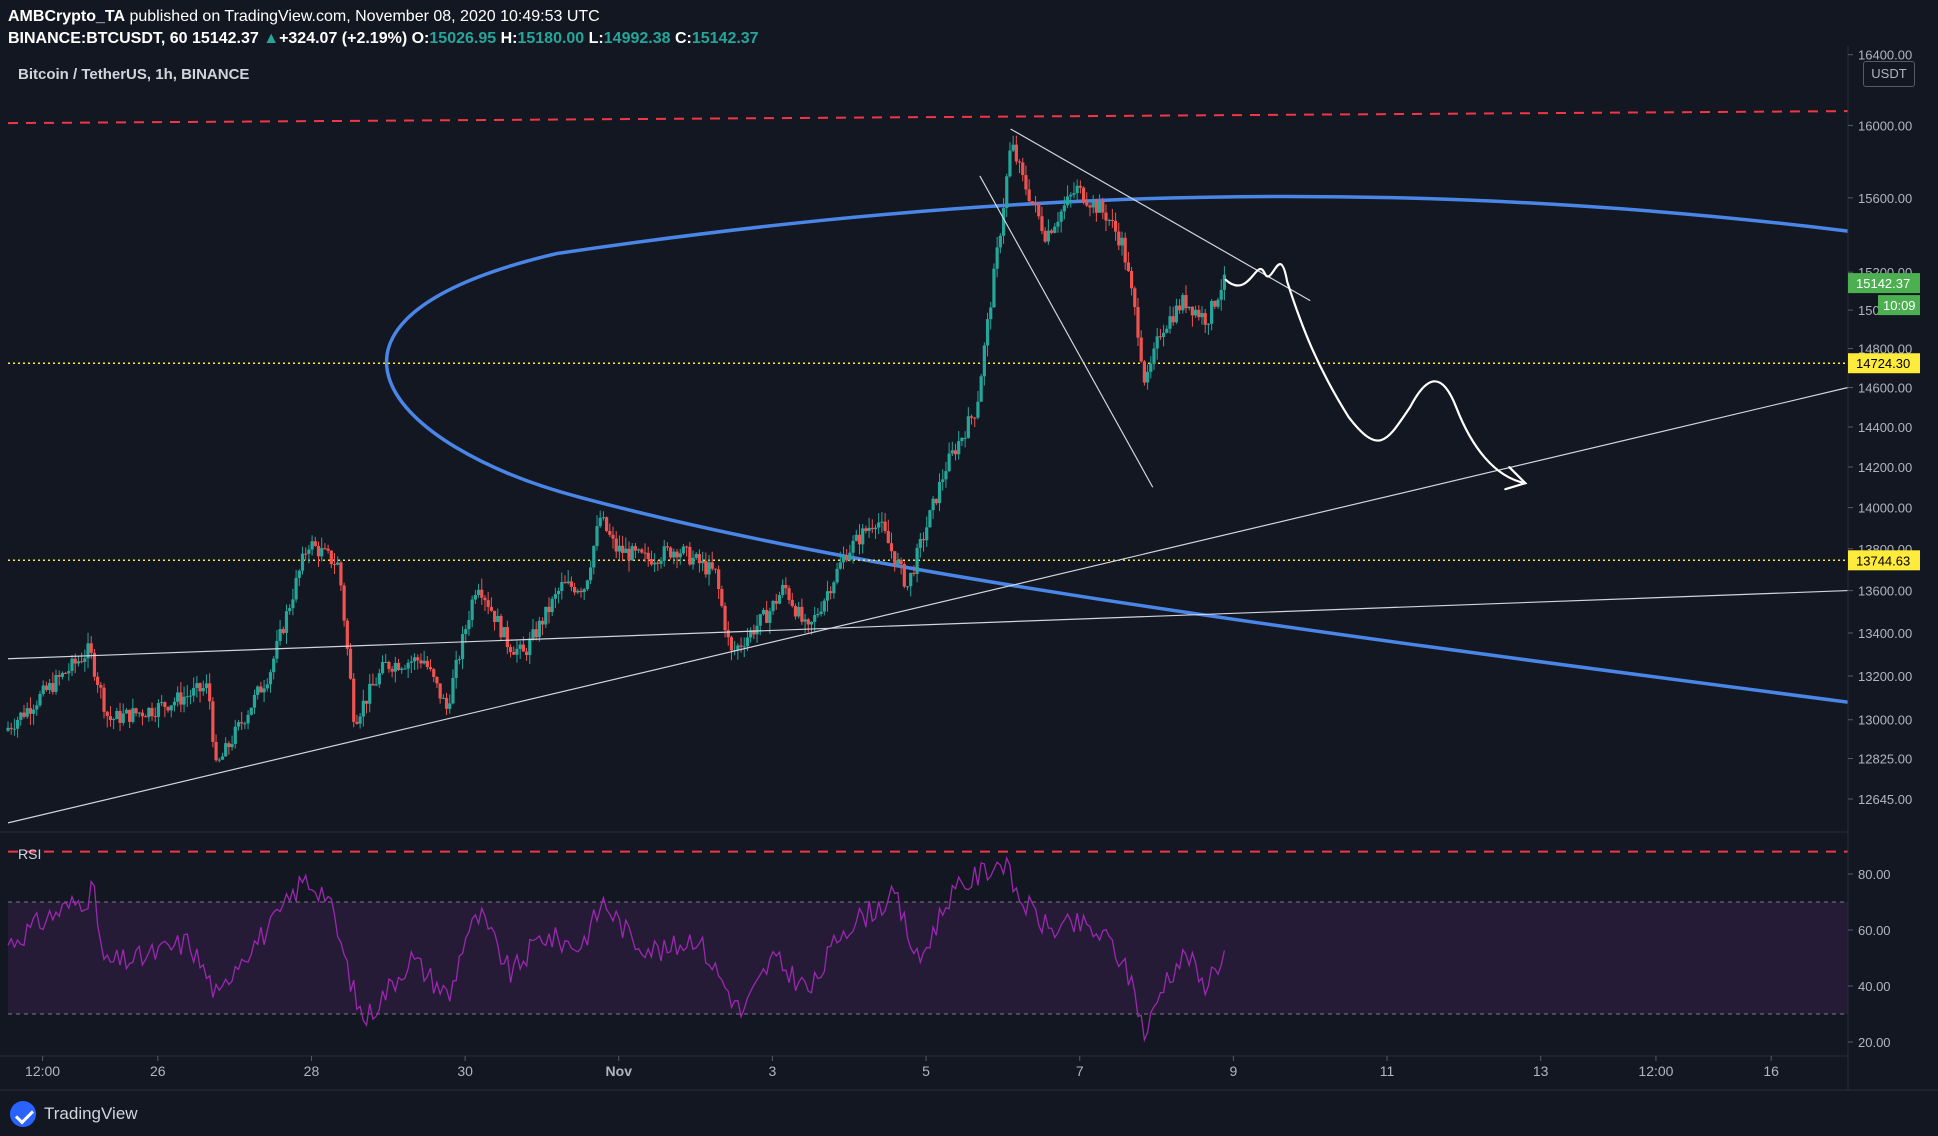 The height and width of the screenshot is (1136, 1938). What do you see at coordinates (1874, 986) in the screenshot?
I see `rsi-tick-label: 40.00` at bounding box center [1874, 986].